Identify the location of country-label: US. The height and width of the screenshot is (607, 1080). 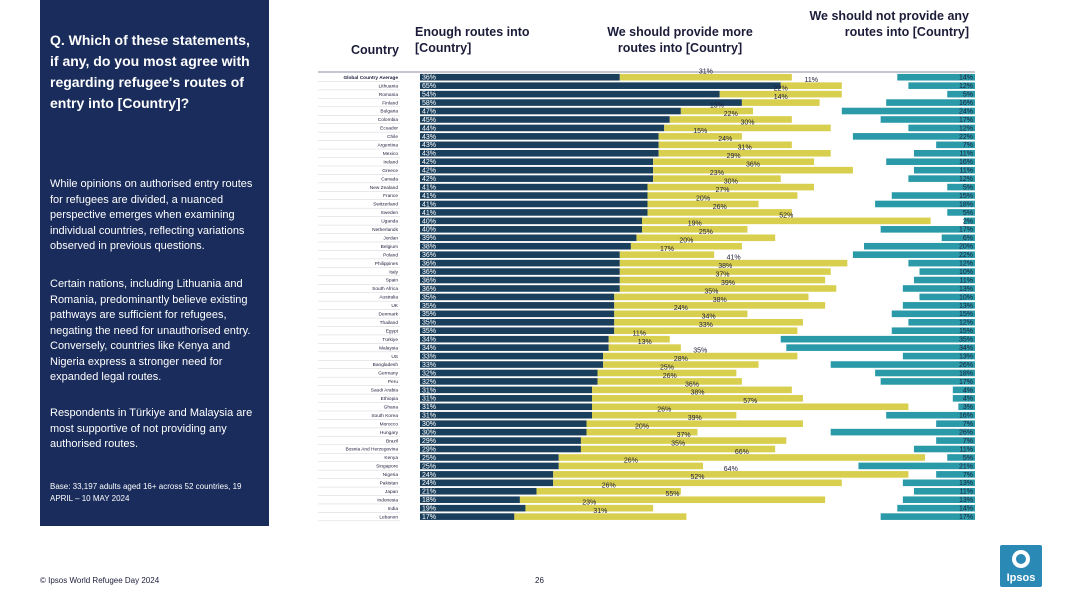
(394, 357).